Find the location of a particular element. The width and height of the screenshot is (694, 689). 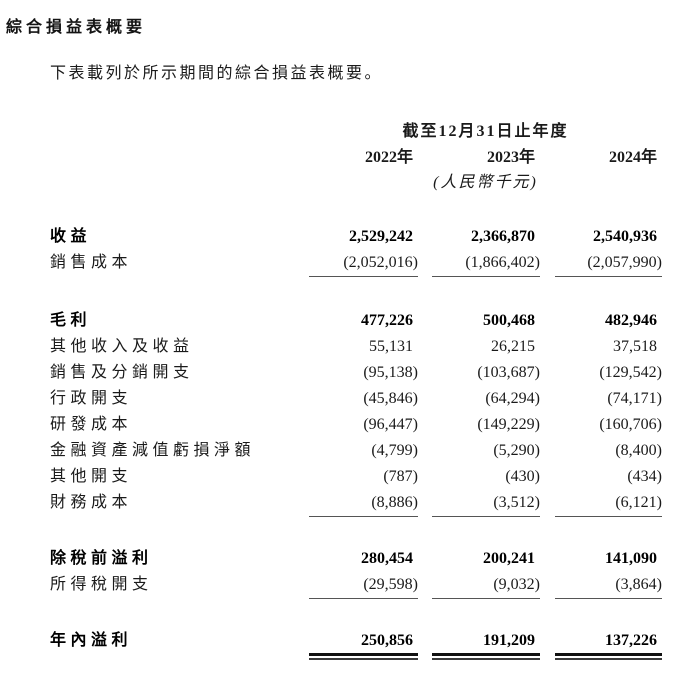

table-row-income-tax-expense: 所得稅開支 (29,598) (9,032) (3,864) is located at coordinates (347, 585).